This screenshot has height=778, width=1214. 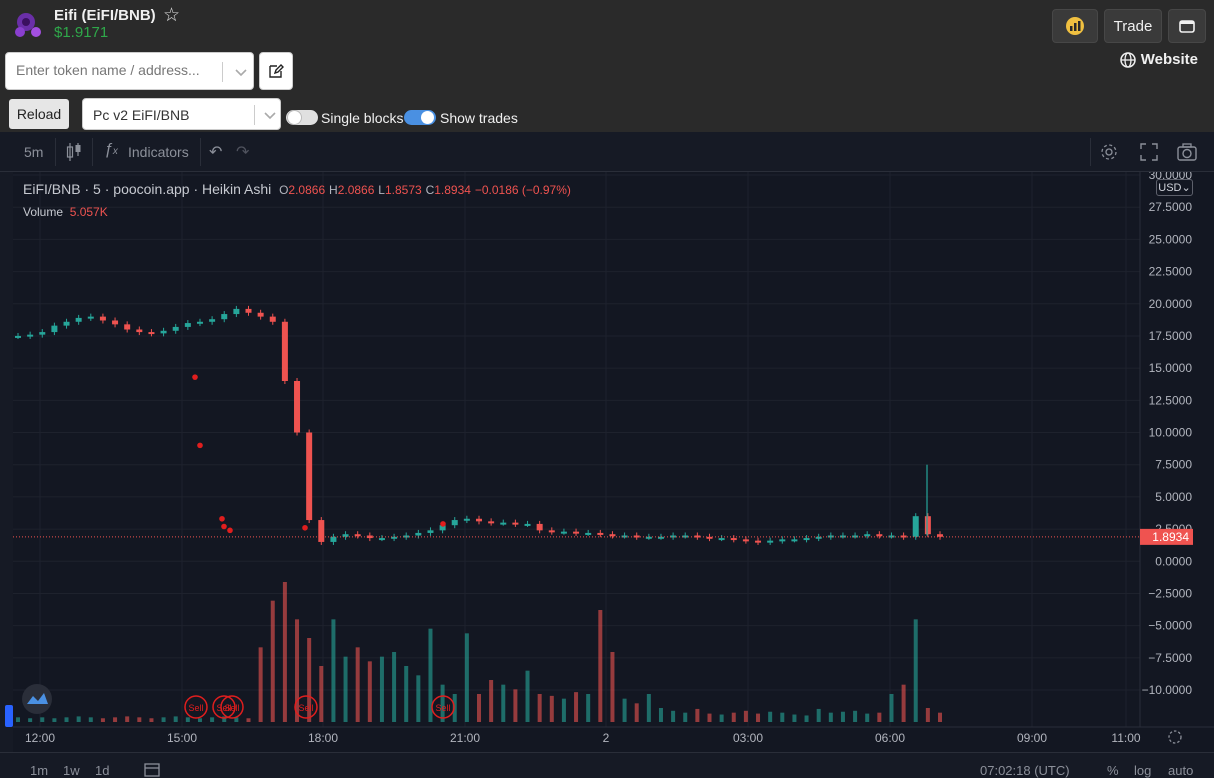 I want to click on time-tick-label: 18:00, so click(x=323, y=738).